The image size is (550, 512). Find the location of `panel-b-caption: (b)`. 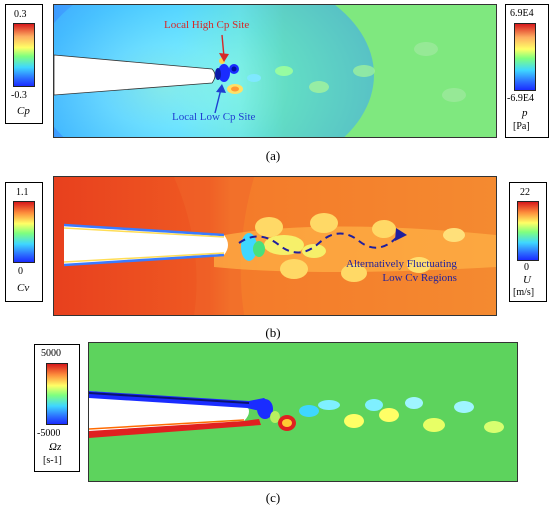

panel-b-caption: (b) is located at coordinates (273, 332).